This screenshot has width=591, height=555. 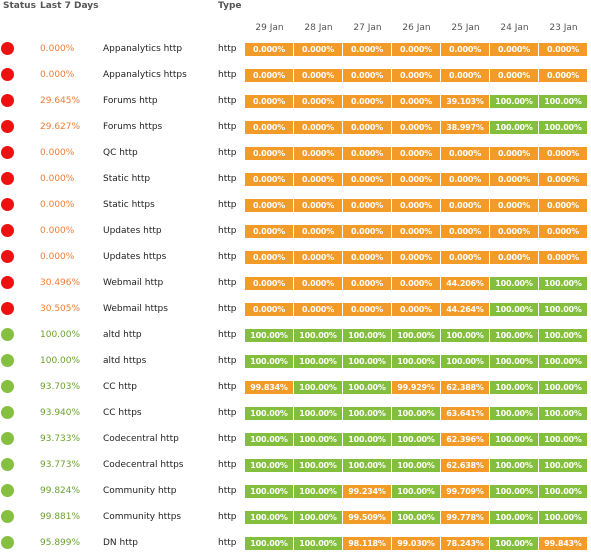 I want to click on service-name: Community http, so click(x=140, y=491).